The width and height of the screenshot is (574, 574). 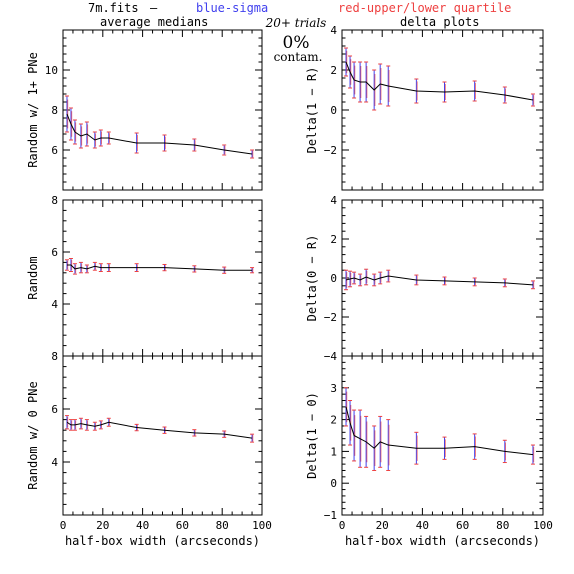 What do you see at coordinates (312, 278) in the screenshot?
I see `y-axis-label: Delta(0 − R)` at bounding box center [312, 278].